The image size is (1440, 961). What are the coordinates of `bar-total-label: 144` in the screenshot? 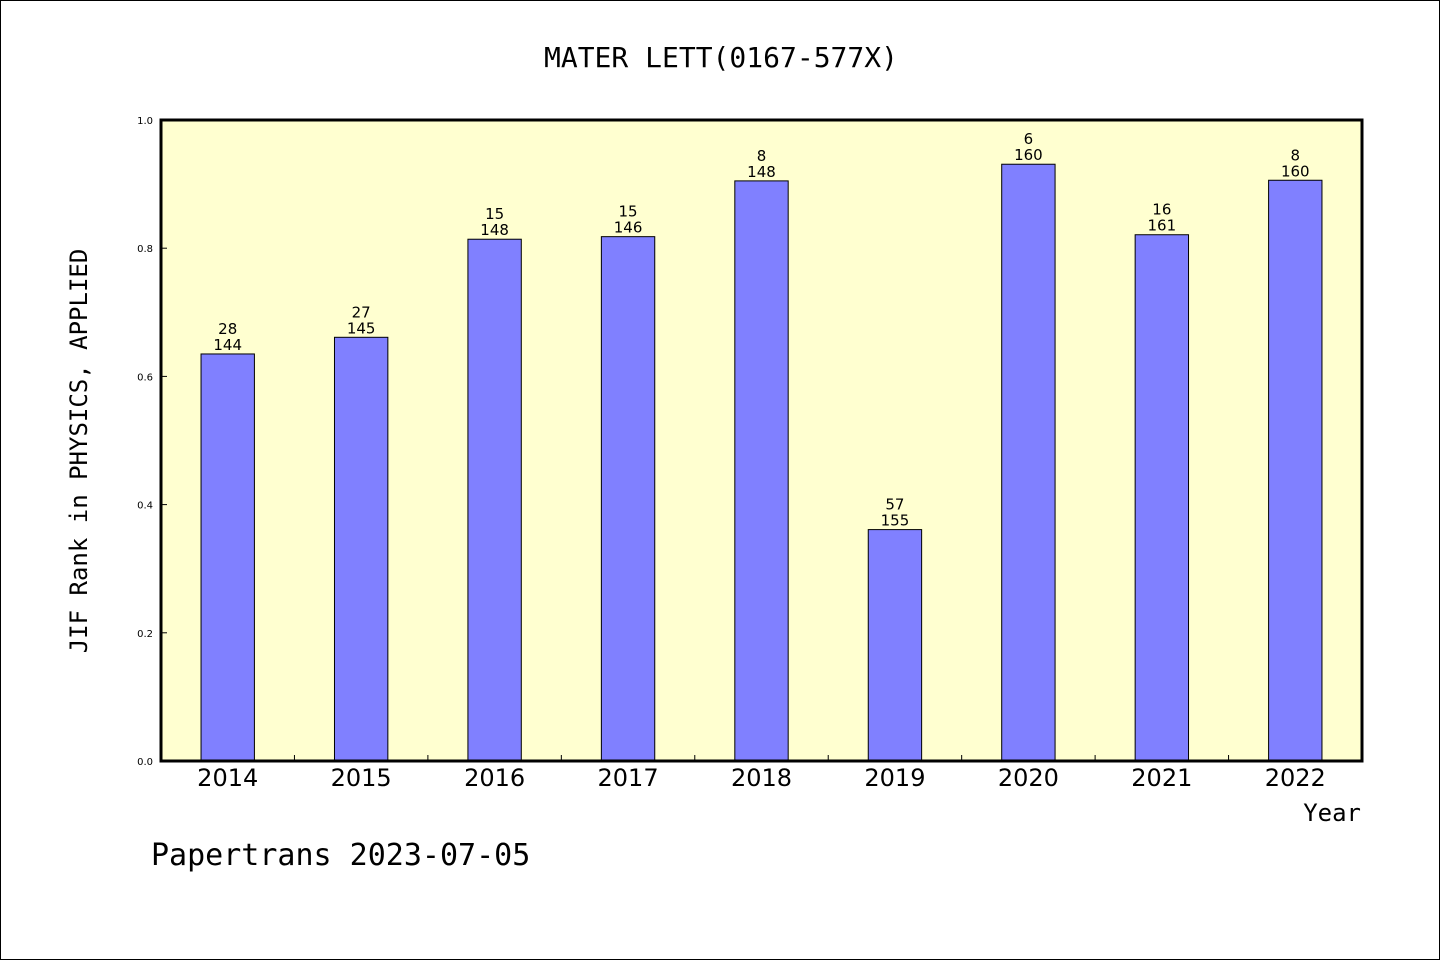 It's located at (227, 345).